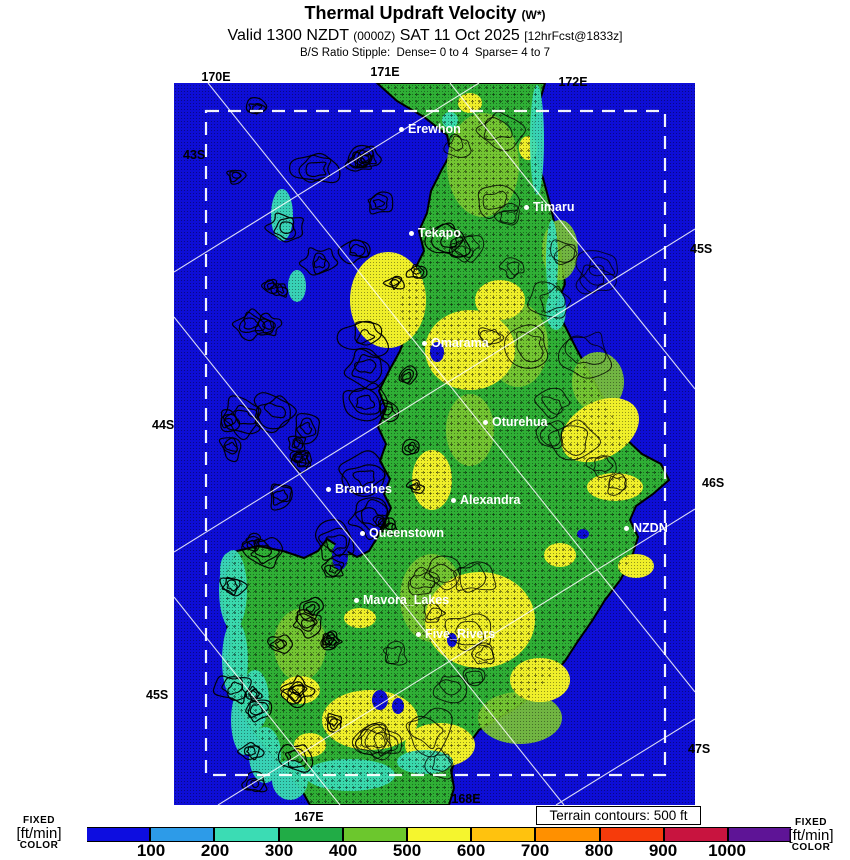  What do you see at coordinates (701, 249) in the screenshot?
I see `lat-label-45s-right: 45S` at bounding box center [701, 249].